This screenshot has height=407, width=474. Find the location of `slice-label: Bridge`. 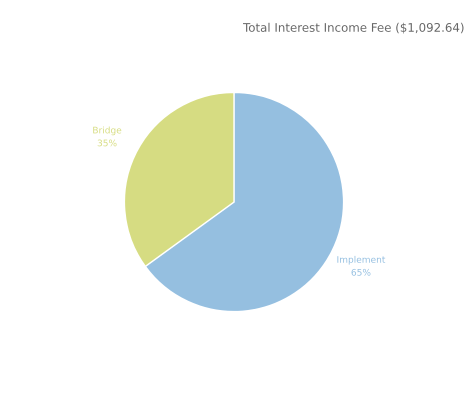

slice-label: Bridge is located at coordinates (107, 131).